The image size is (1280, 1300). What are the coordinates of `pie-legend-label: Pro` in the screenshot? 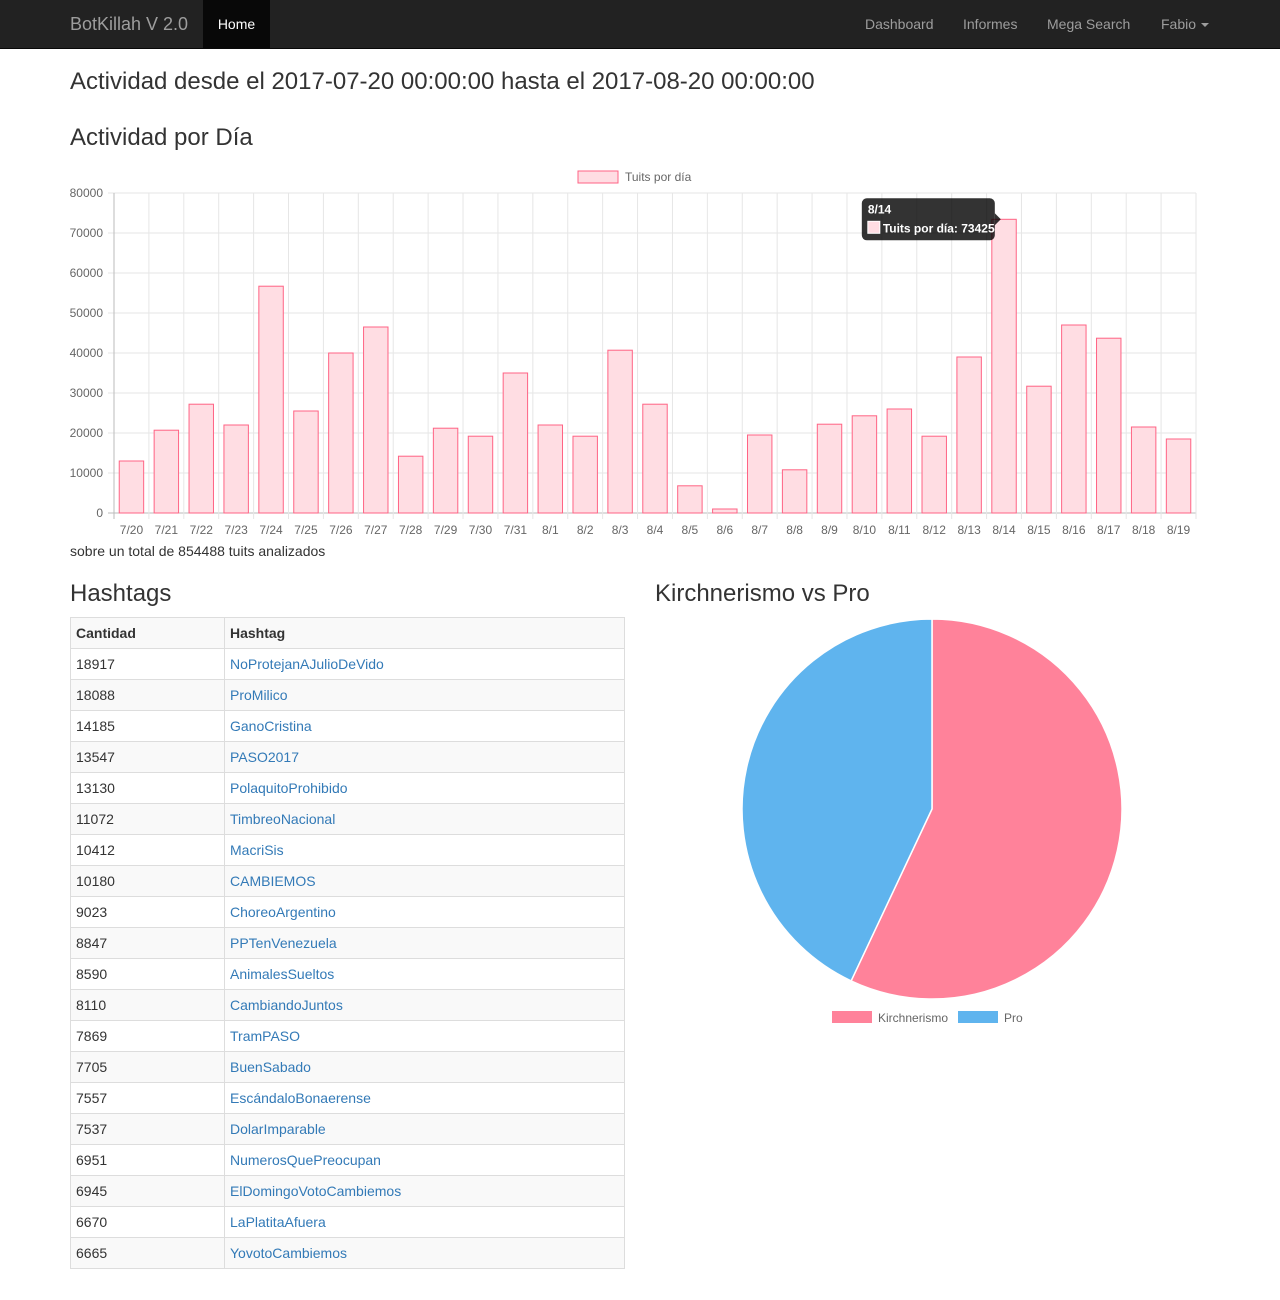 It's located at (1013, 1018).